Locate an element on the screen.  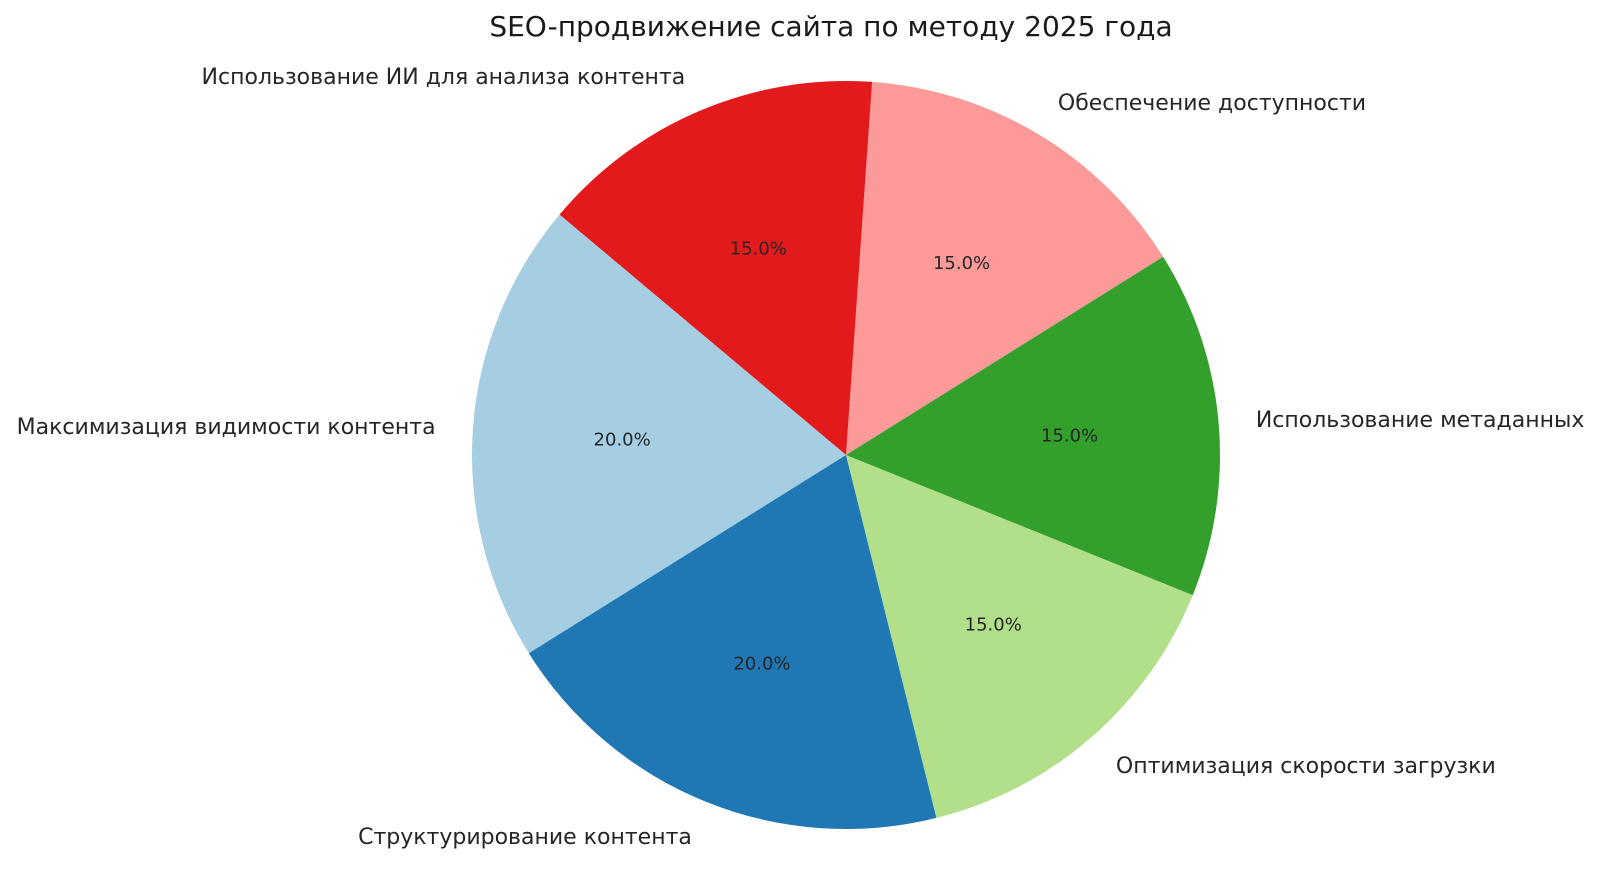
pie-slice-label: Обеспечение доступности is located at coordinates (1212, 103).